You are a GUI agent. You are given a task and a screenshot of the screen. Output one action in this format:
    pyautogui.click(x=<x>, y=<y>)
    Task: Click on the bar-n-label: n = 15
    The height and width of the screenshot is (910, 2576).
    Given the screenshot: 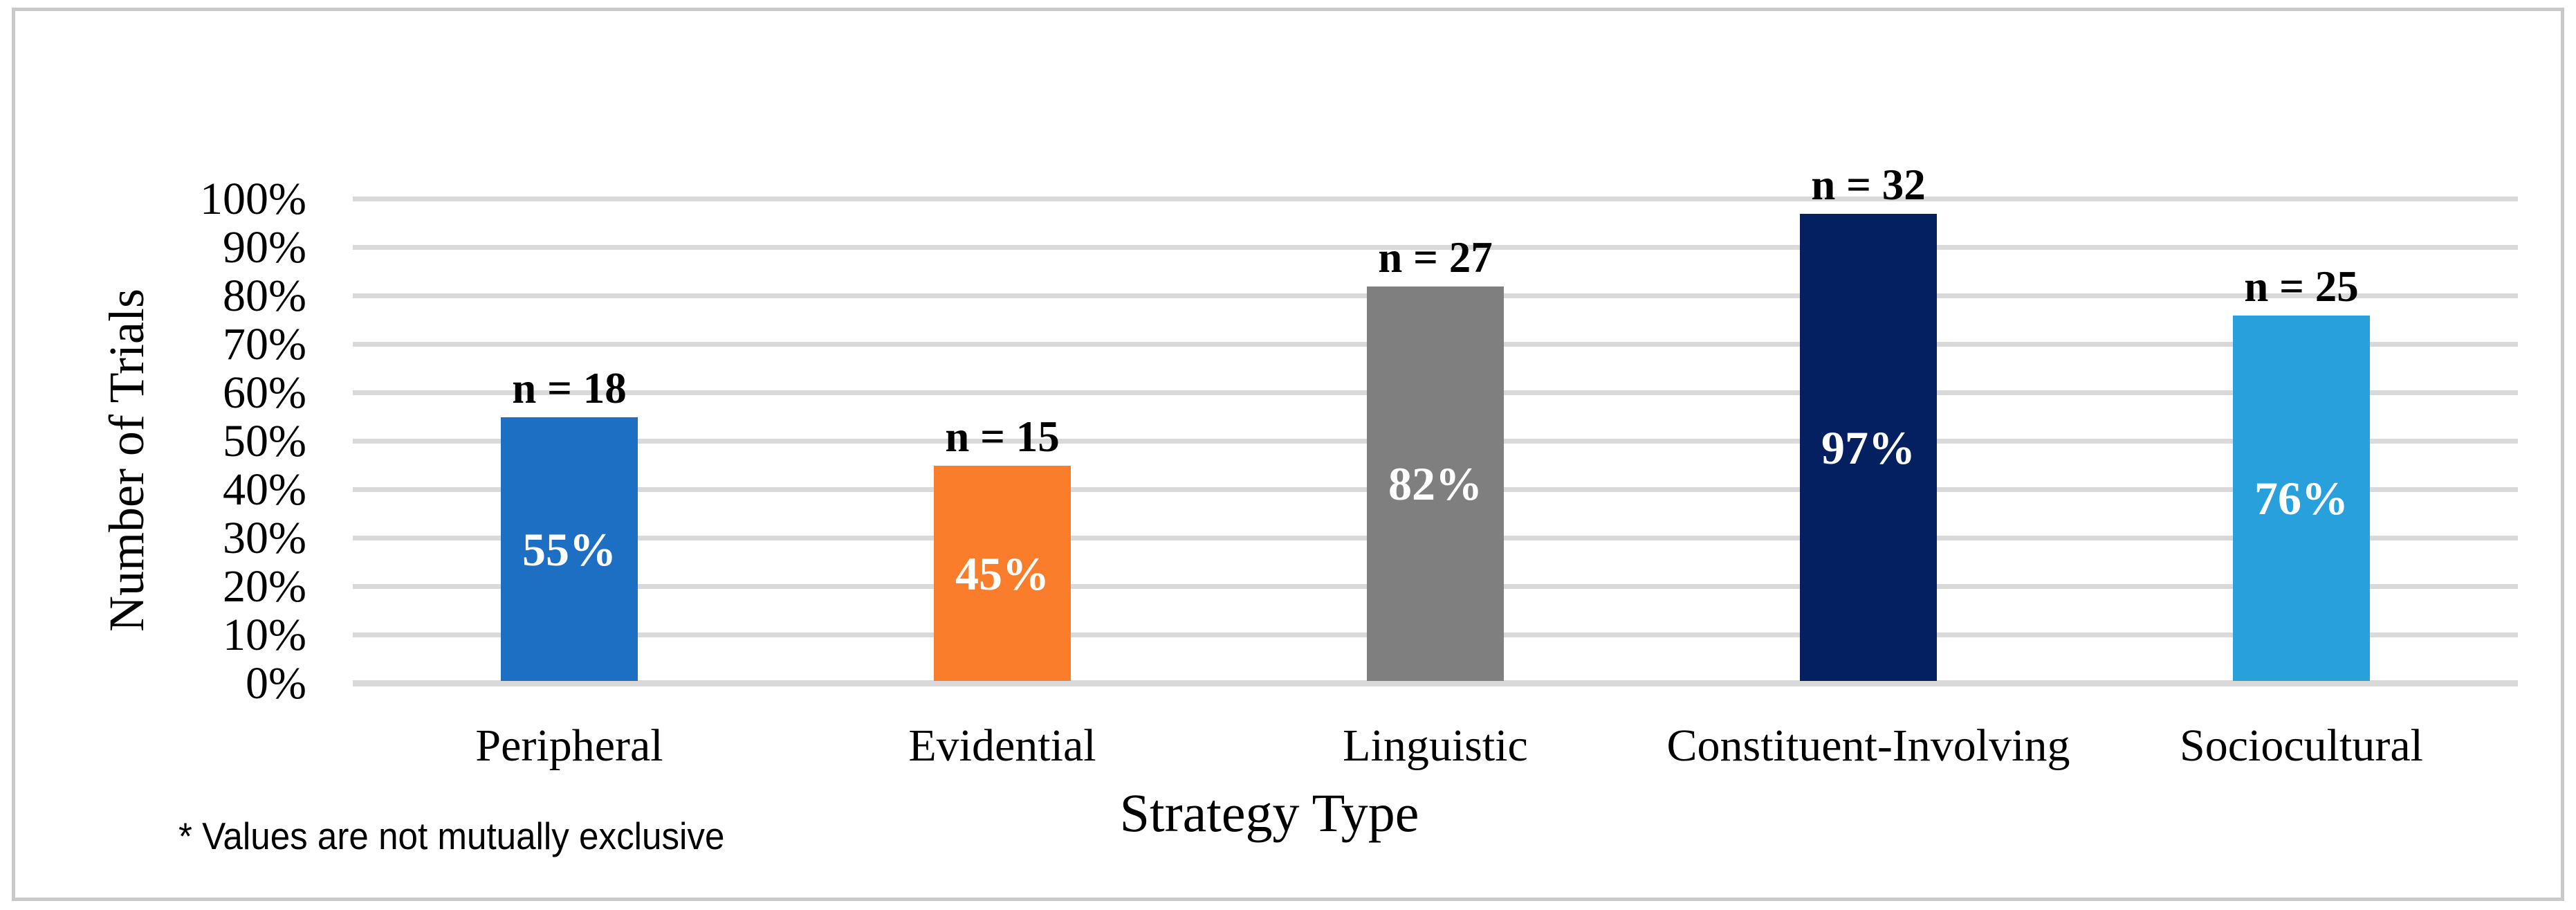 What is the action you would take?
    pyautogui.click(x=1002, y=436)
    